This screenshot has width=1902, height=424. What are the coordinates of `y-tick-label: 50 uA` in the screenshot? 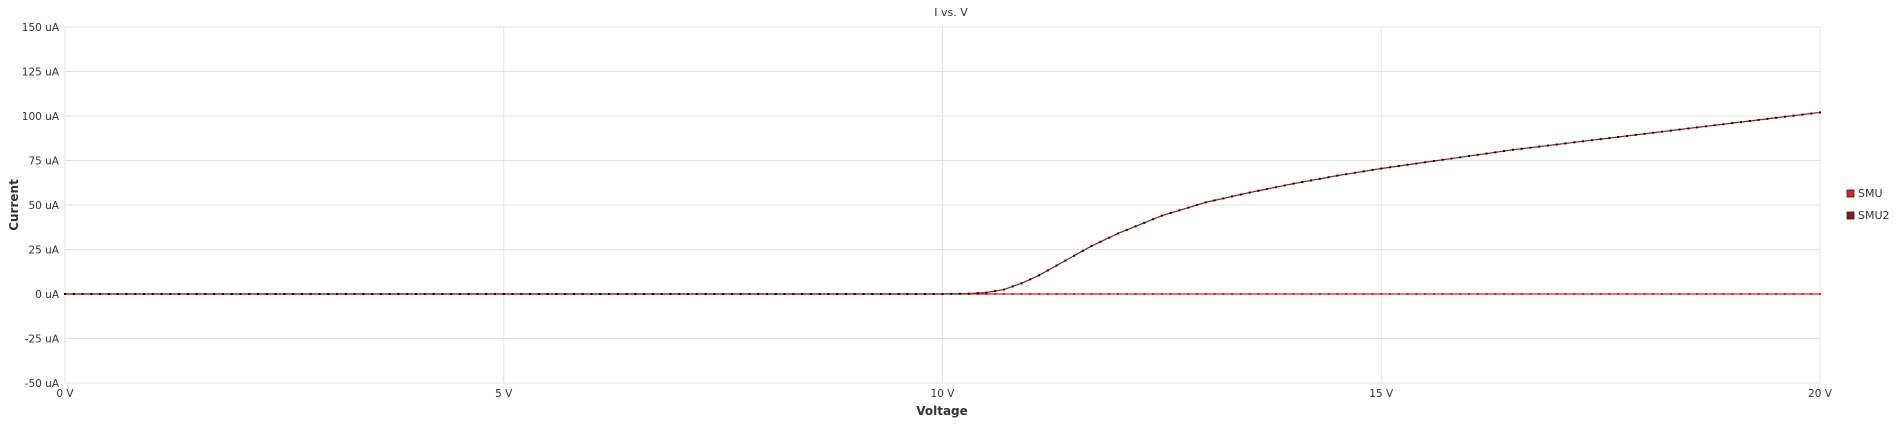 It's located at (43, 206).